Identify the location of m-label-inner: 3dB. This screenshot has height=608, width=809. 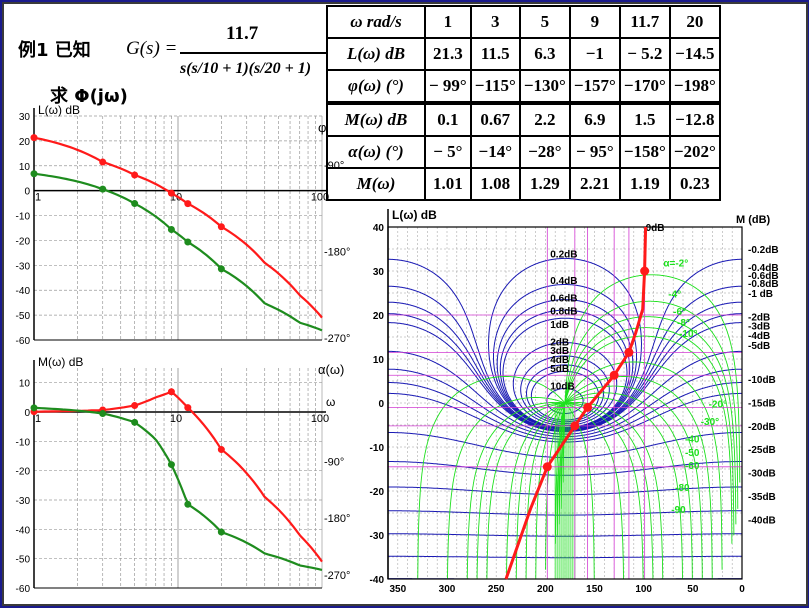
(559, 351).